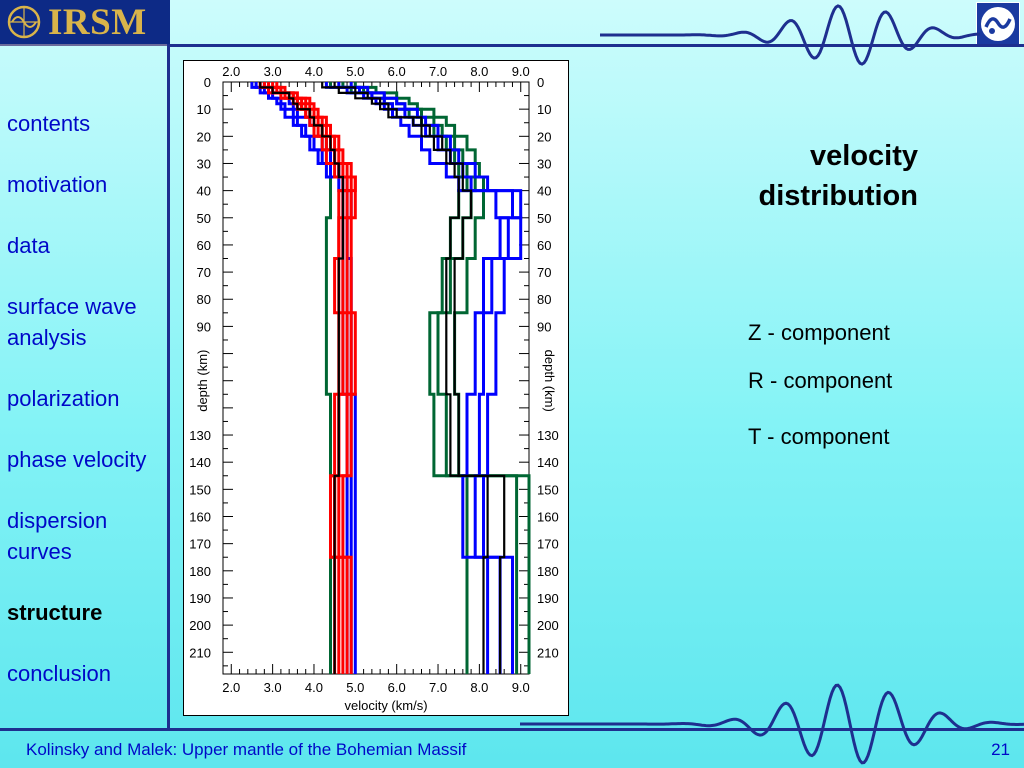 This screenshot has height=768, width=1024. What do you see at coordinates (548, 598) in the screenshot?
I see `y-tick-label-right: 190` at bounding box center [548, 598].